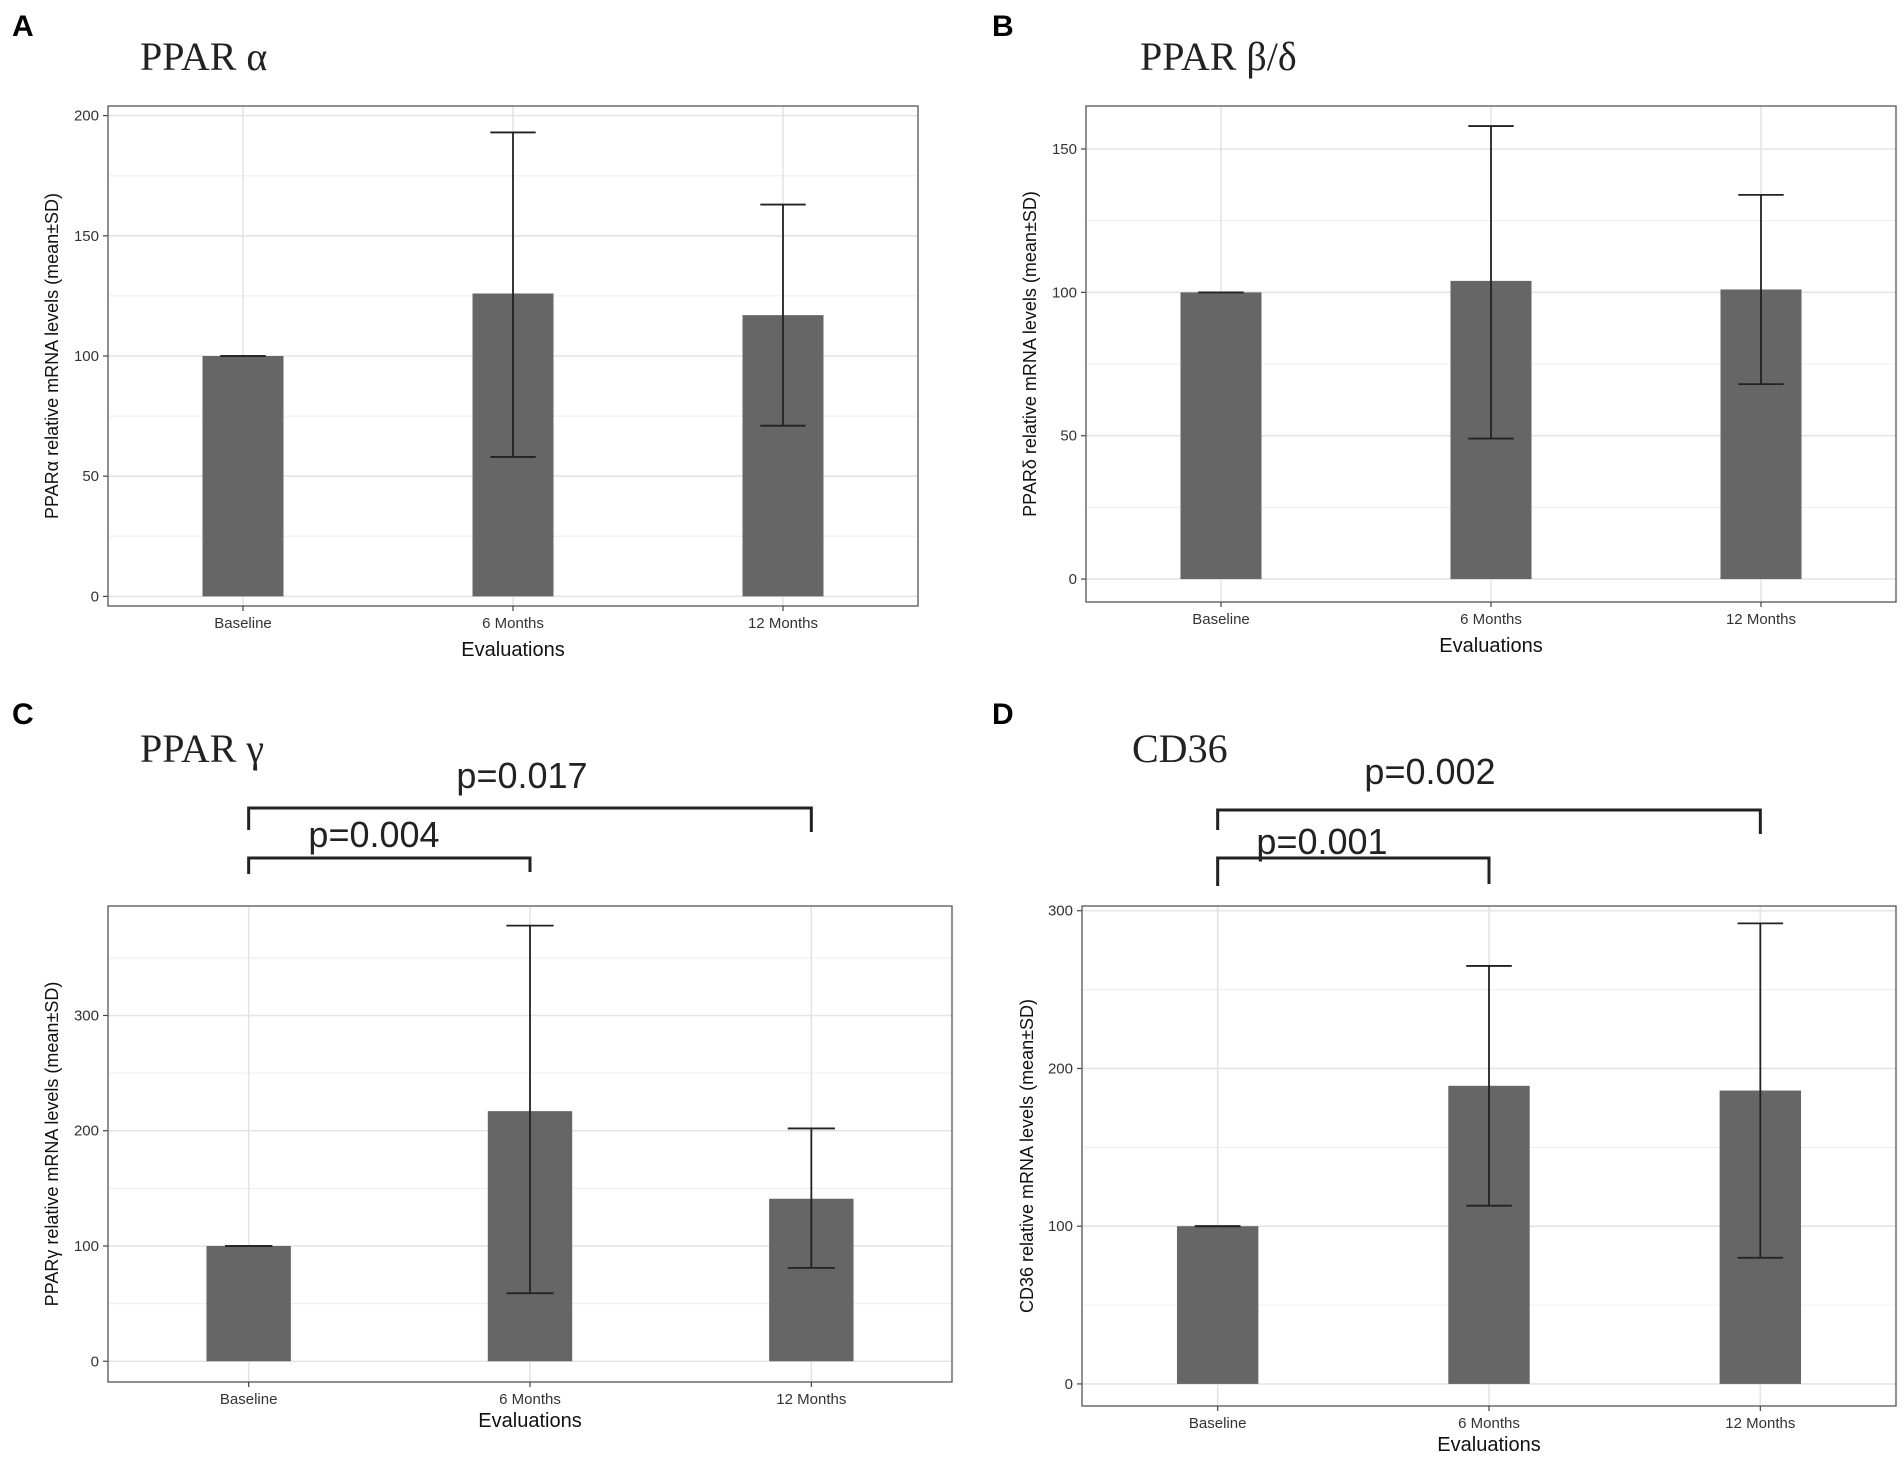  I want to click on y-axis-label: CD36 relative mRNA levels (mean±SD), so click(1027, 1156).